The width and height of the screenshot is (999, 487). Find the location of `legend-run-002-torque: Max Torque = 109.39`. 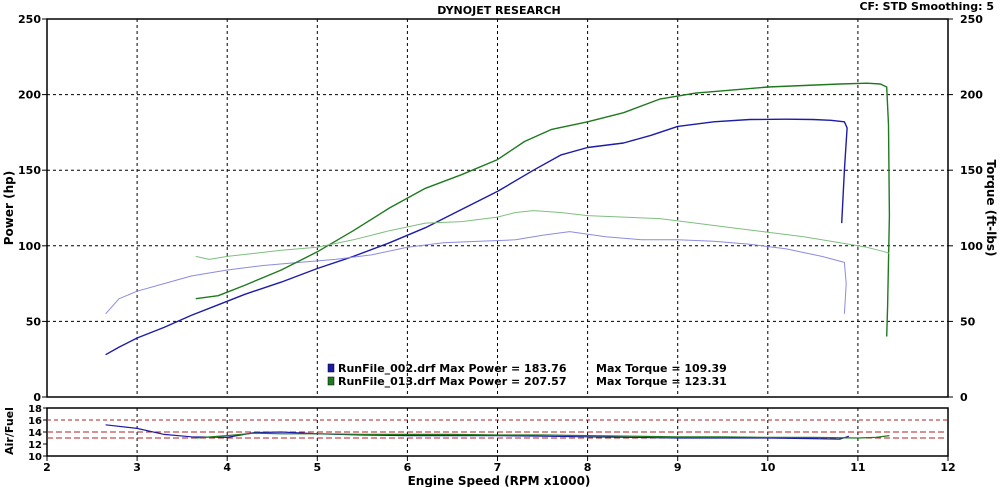

legend-run-002-torque: Max Torque = 109.39 is located at coordinates (661, 368).